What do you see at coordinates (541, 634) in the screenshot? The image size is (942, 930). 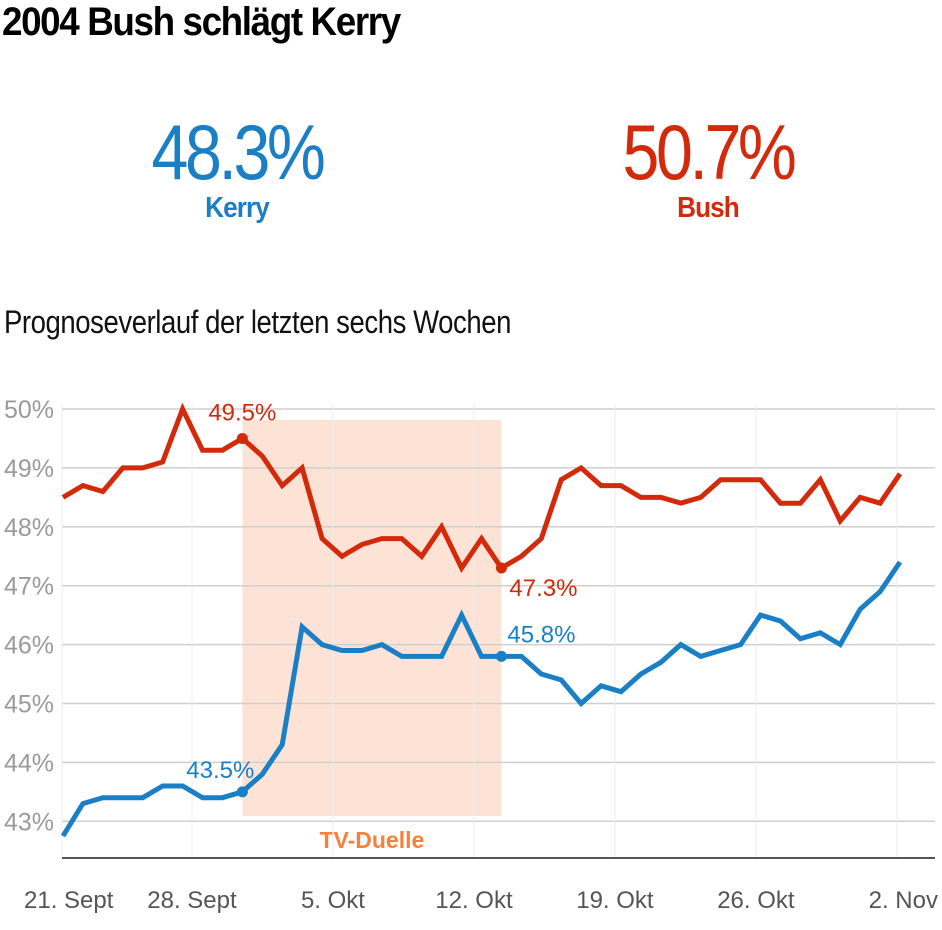 I see `annotation-label: 45.8%` at bounding box center [541, 634].